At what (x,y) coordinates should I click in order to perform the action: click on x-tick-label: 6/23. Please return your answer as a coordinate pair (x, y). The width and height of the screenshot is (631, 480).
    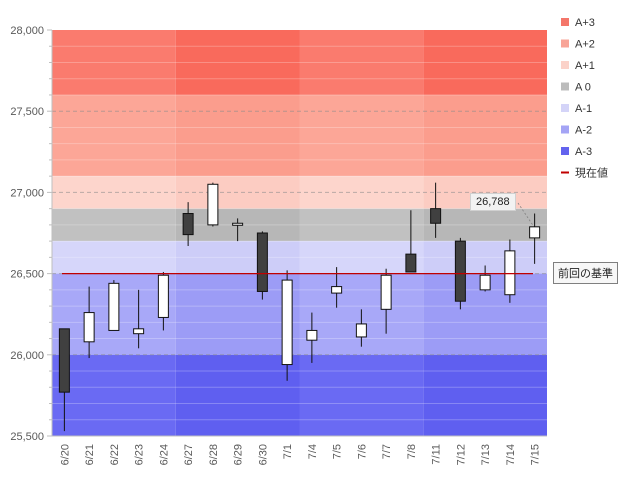
    Looking at the image, I should click on (140, 454).